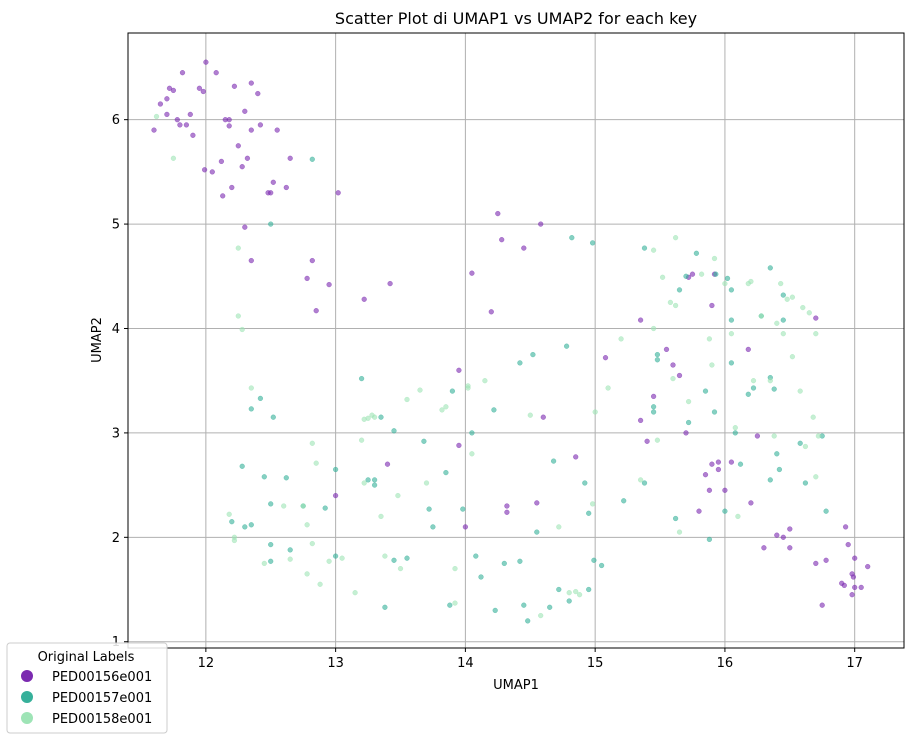 This screenshot has width=913, height=739. Describe the element at coordinates (116, 329) in the screenshot. I see `y-tick-label: 4` at that location.